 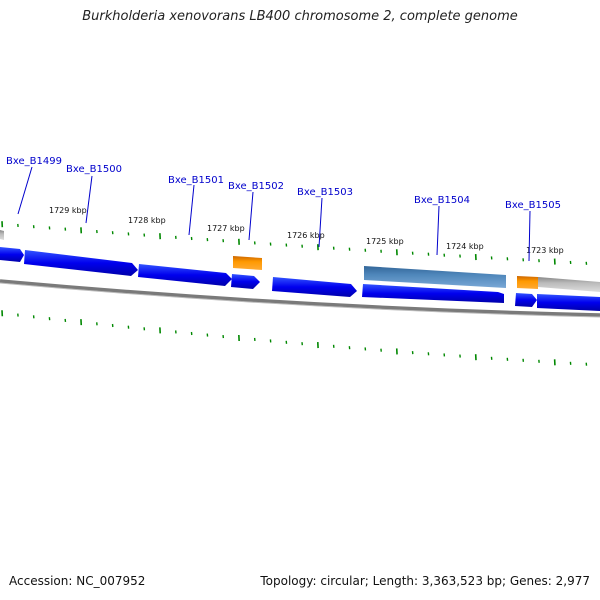 What do you see at coordinates (300, 298) in the screenshot?
I see `backbone-arc` at bounding box center [300, 298].